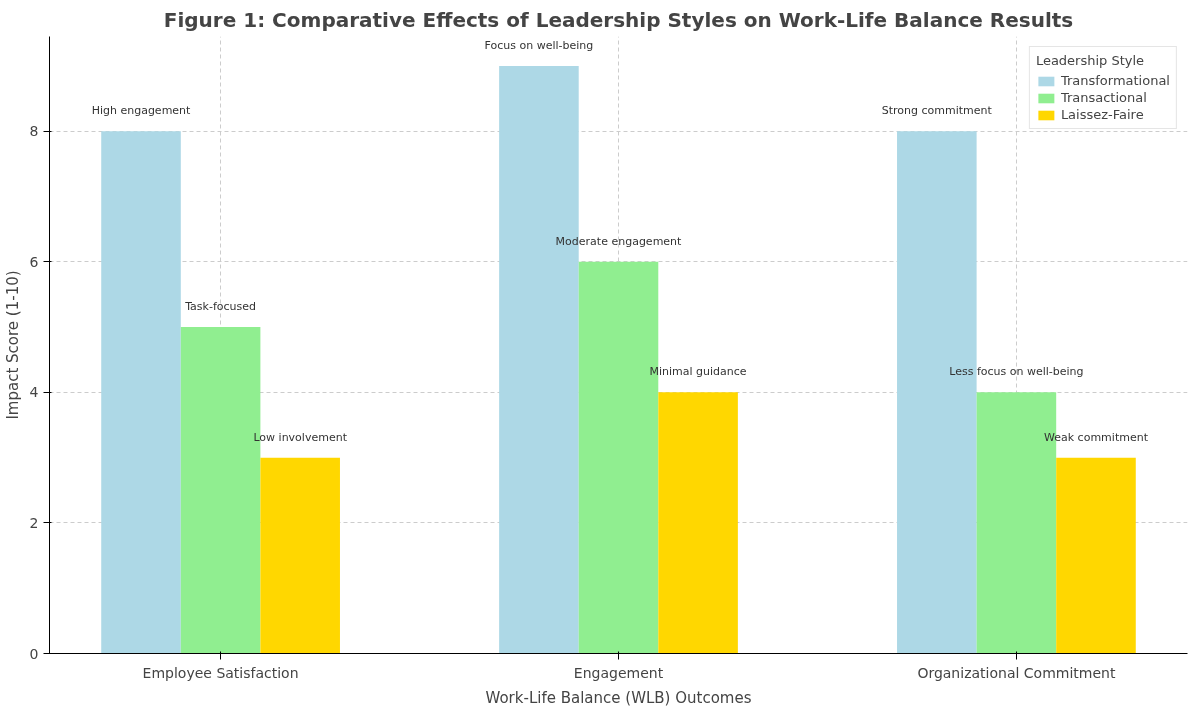  What do you see at coordinates (1102, 114) in the screenshot?
I see `legend-label: Laissez-Faire` at bounding box center [1102, 114].